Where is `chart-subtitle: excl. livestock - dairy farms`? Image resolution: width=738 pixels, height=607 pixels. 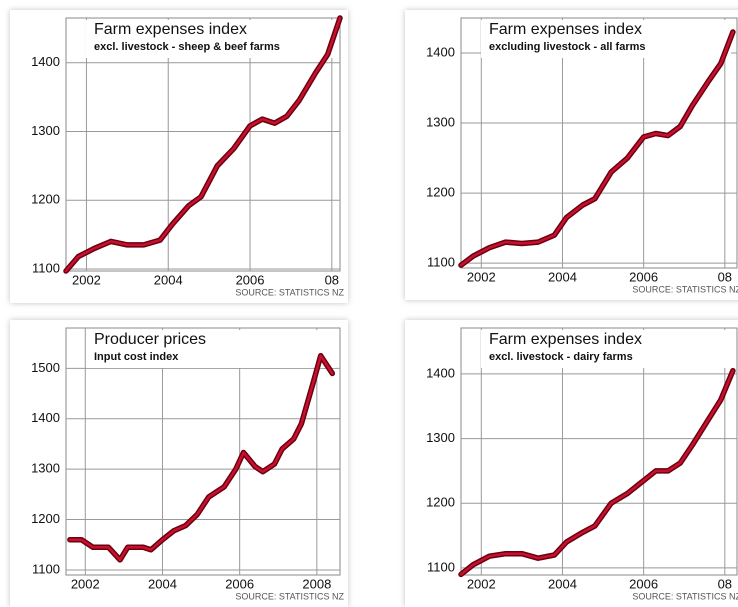
chart-subtitle: excl. livestock - dairy farms is located at coordinates (561, 357).